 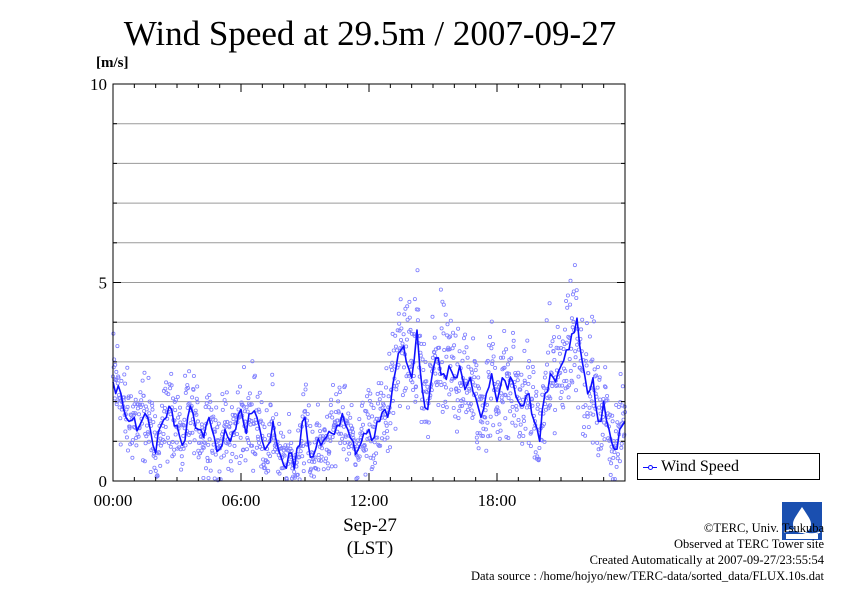 What do you see at coordinates (700, 466) in the screenshot?
I see `legend-label: Wind Speed` at bounding box center [700, 466].